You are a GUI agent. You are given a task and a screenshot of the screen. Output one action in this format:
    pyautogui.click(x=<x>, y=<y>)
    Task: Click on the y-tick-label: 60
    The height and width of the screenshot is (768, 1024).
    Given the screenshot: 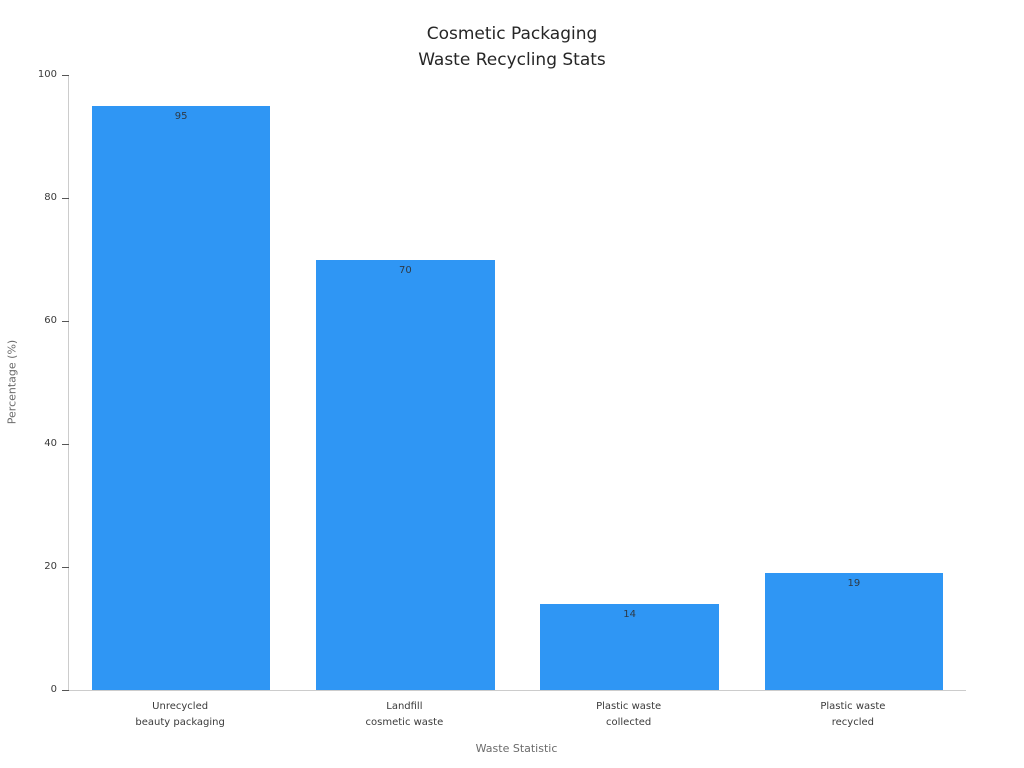 What is the action you would take?
    pyautogui.click(x=50, y=320)
    